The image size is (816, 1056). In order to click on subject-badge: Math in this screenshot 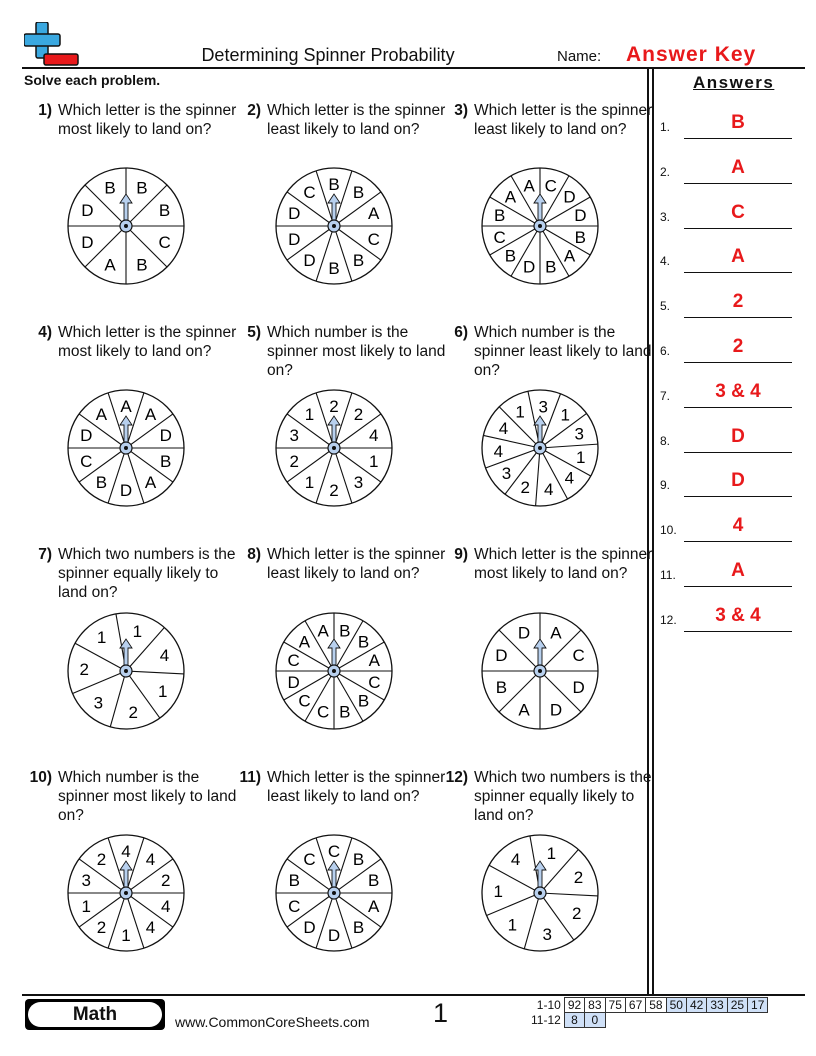, I will do `click(95, 1014)`.